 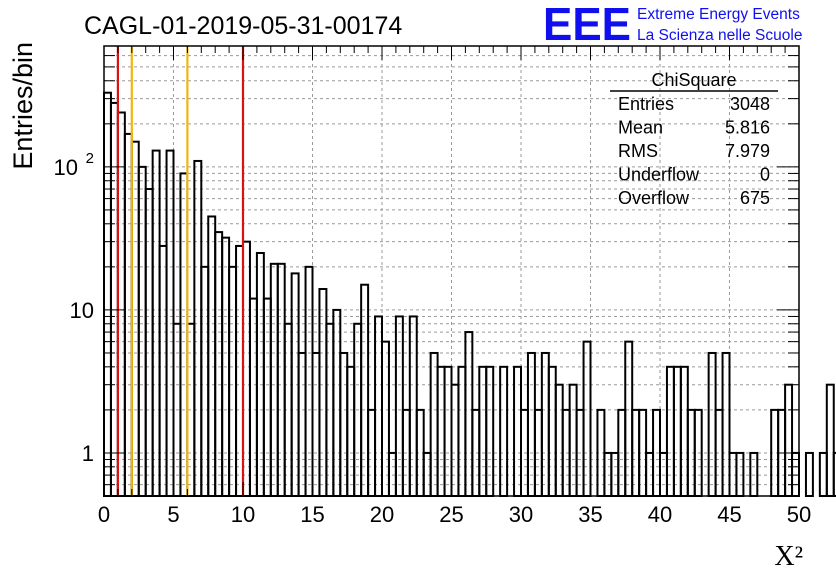 What do you see at coordinates (659, 175) in the screenshot?
I see `stats-row-label: Underflow` at bounding box center [659, 175].